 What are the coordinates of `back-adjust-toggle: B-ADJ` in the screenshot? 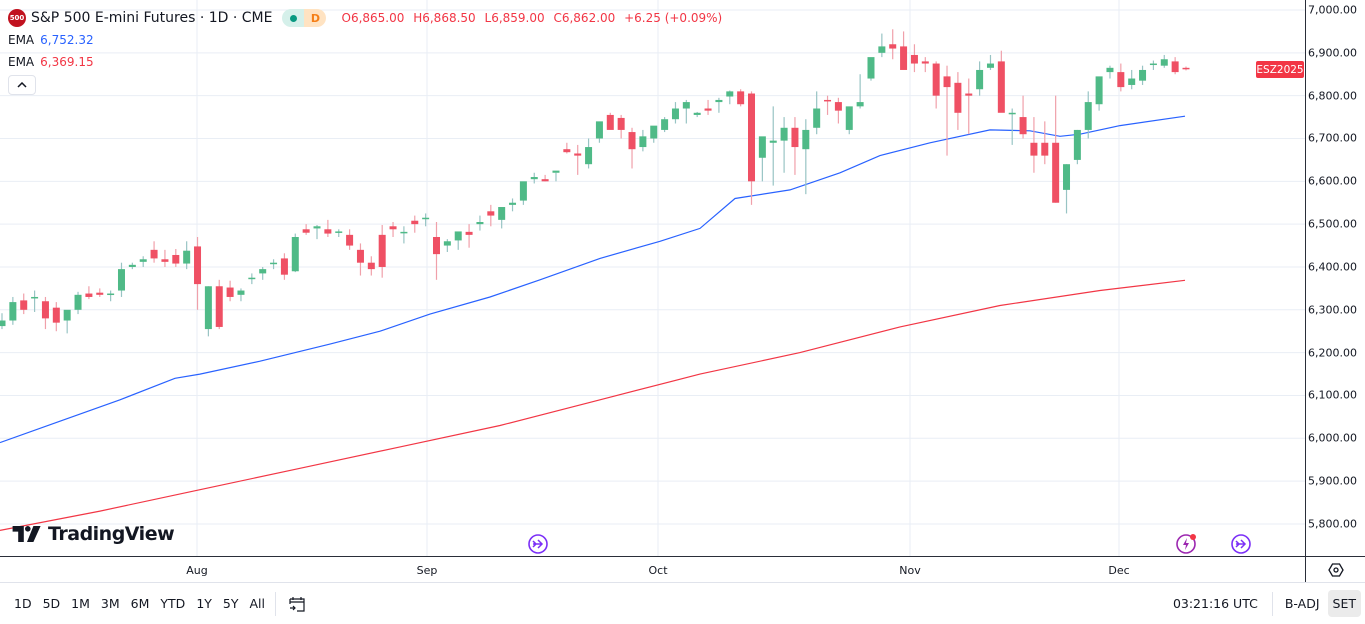 It's located at (1302, 603).